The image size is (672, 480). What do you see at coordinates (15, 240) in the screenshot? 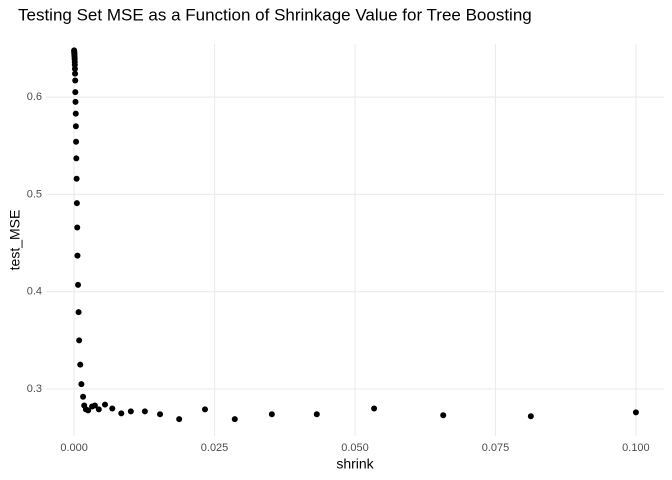
I see `y-axis-label: test_MSE` at bounding box center [15, 240].